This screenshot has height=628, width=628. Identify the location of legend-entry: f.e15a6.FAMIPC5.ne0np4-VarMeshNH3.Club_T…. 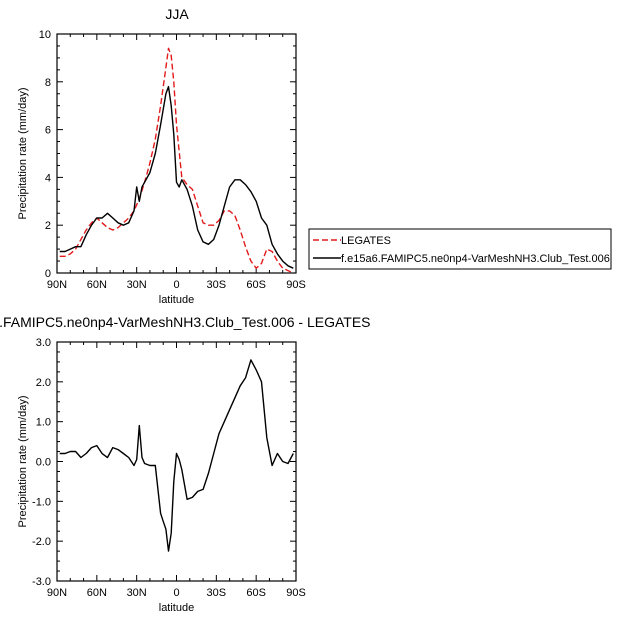
(475, 259).